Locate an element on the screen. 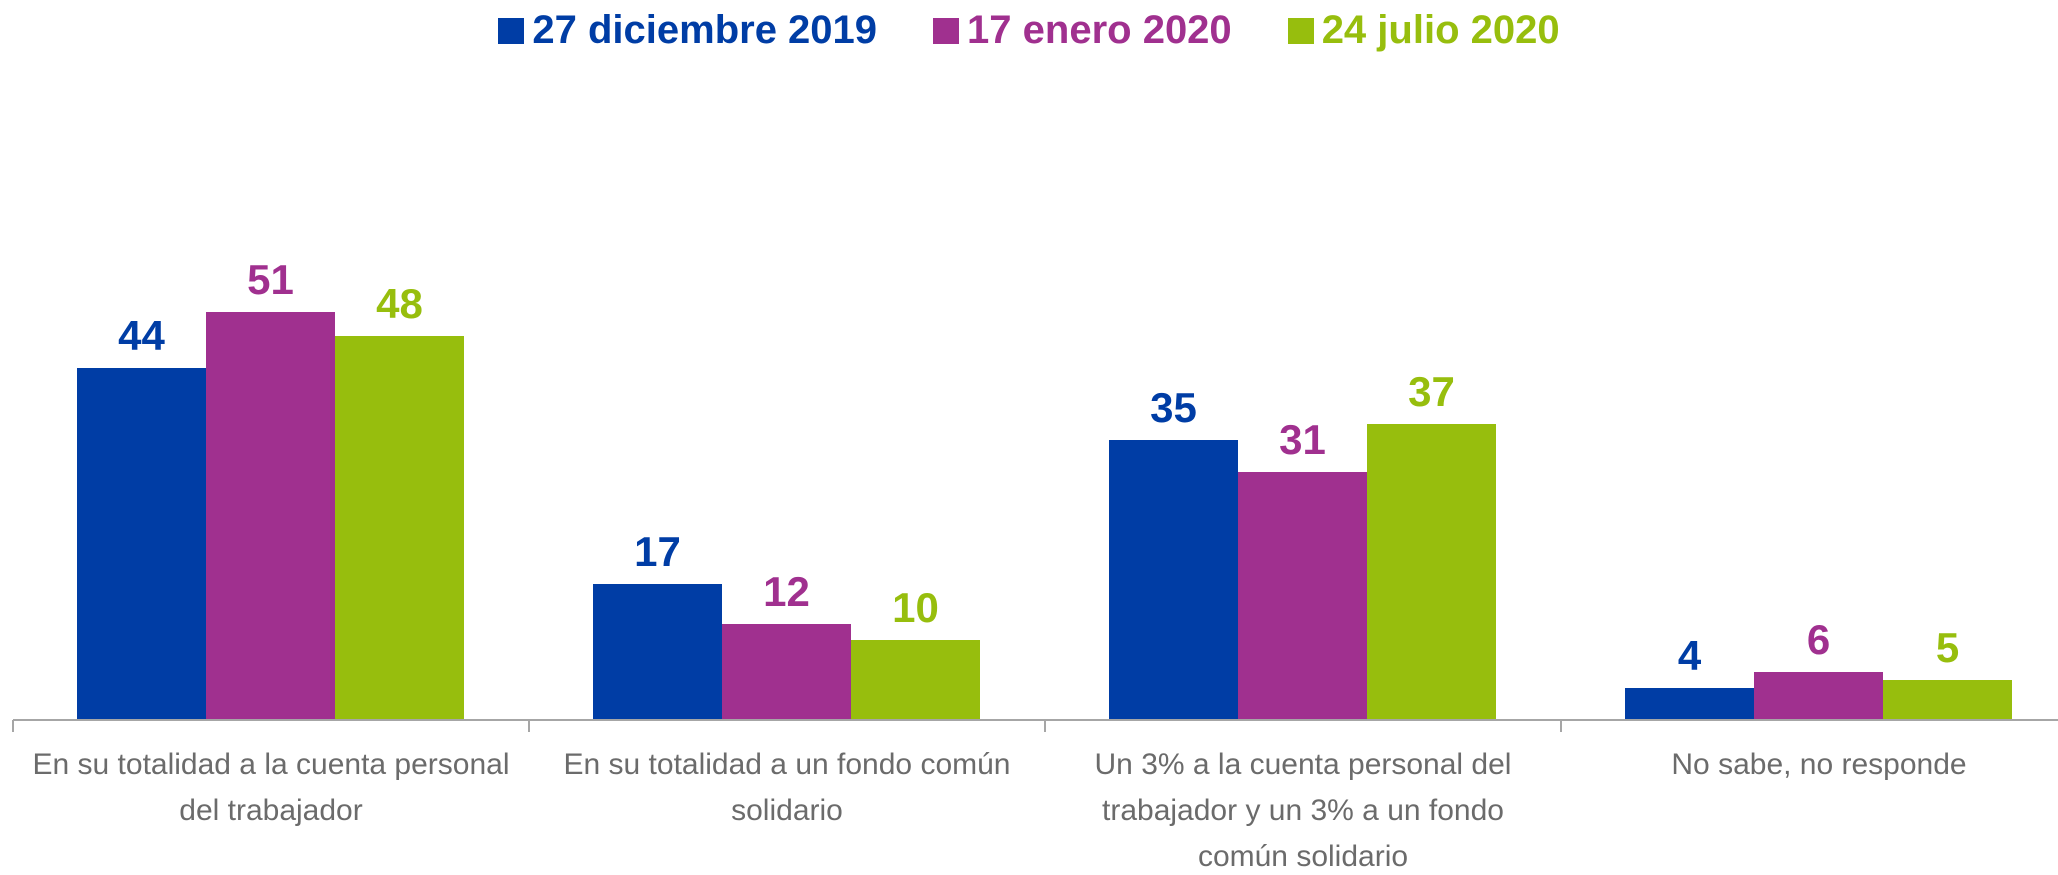 This screenshot has height=875, width=2058. legend-label: 17 enero 2020 is located at coordinates (1099, 30).